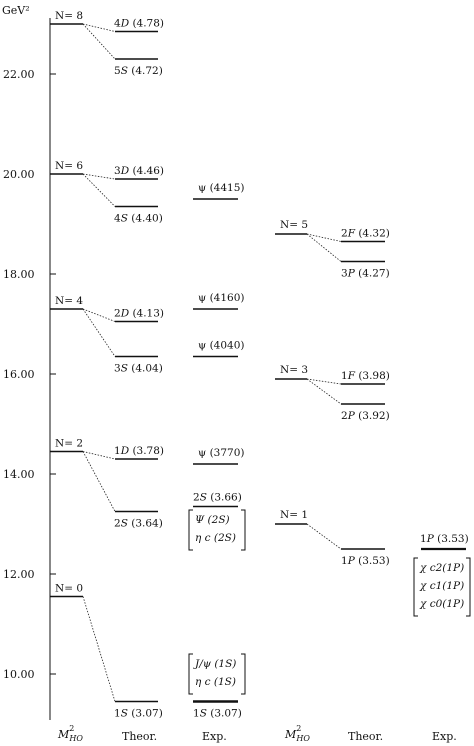  I want to click on multiplet-bracket: J/ψ (1S) η c (1S), so click(217, 674).